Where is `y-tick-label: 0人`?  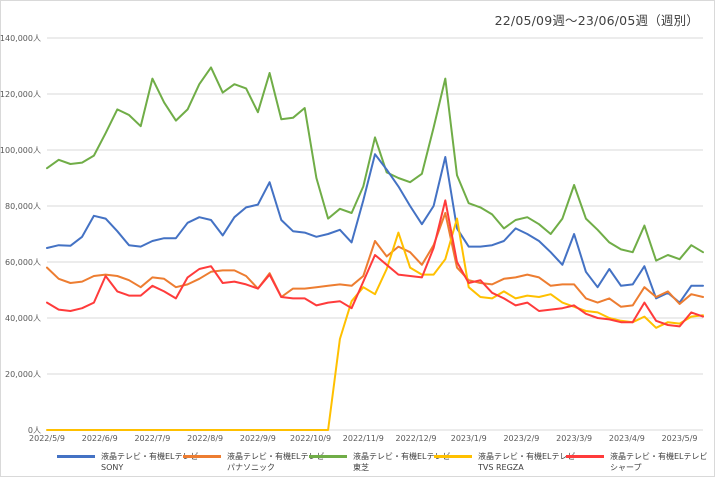
y-tick-label: 0人 is located at coordinates (34, 430).